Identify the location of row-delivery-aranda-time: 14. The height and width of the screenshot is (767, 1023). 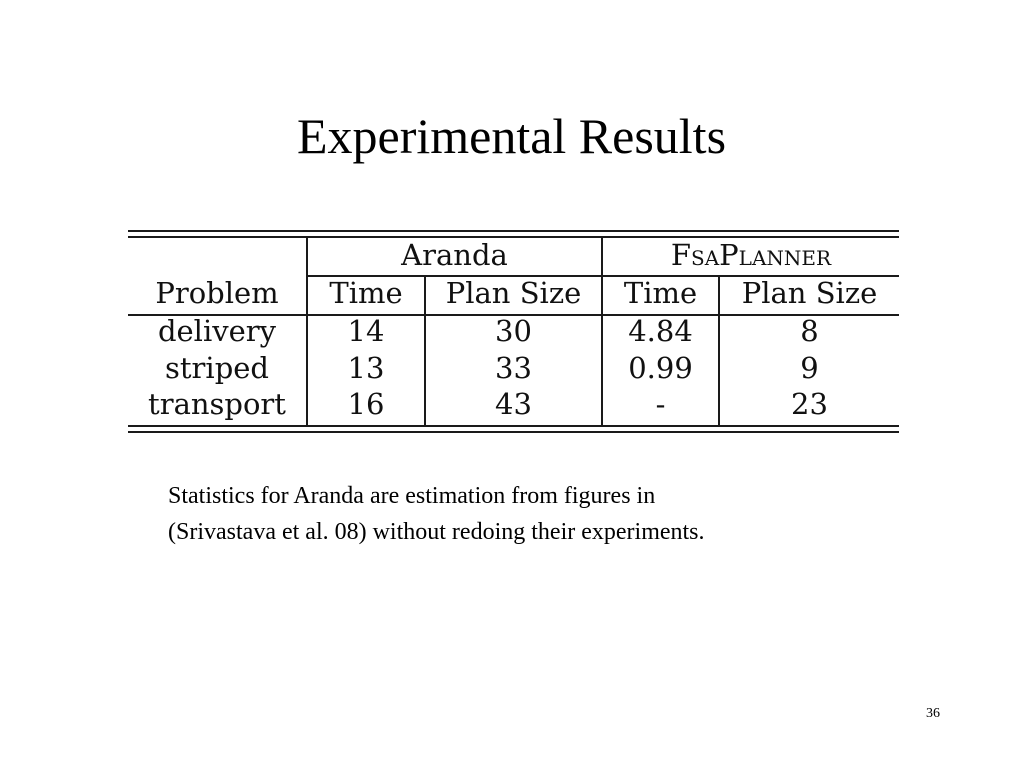
(366, 331).